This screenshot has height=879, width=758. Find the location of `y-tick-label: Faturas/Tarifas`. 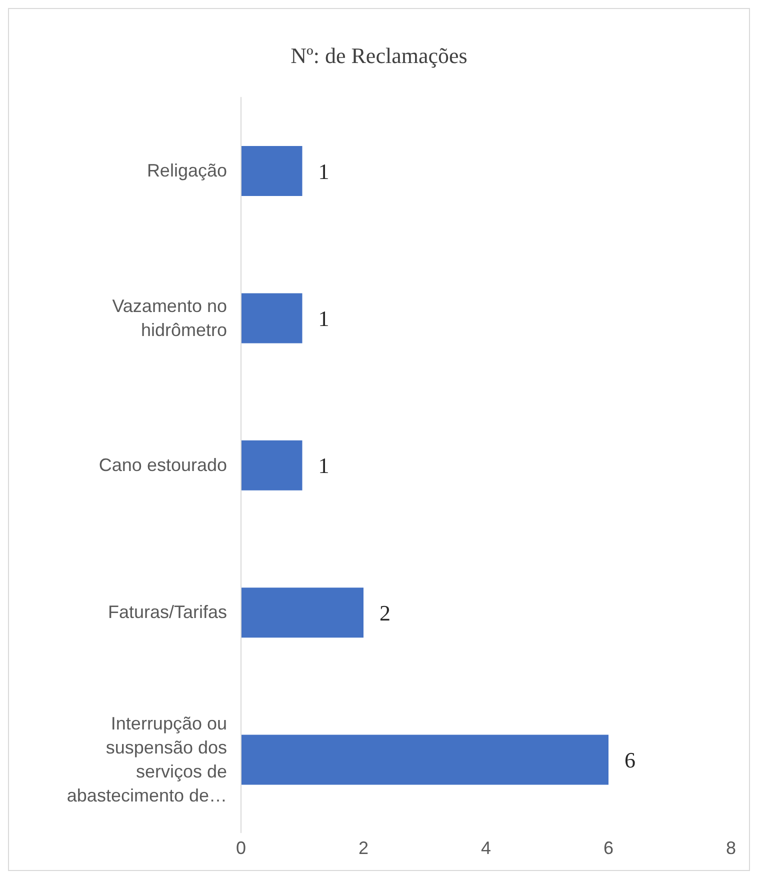

y-tick-label: Faturas/Tarifas is located at coordinates (167, 612).